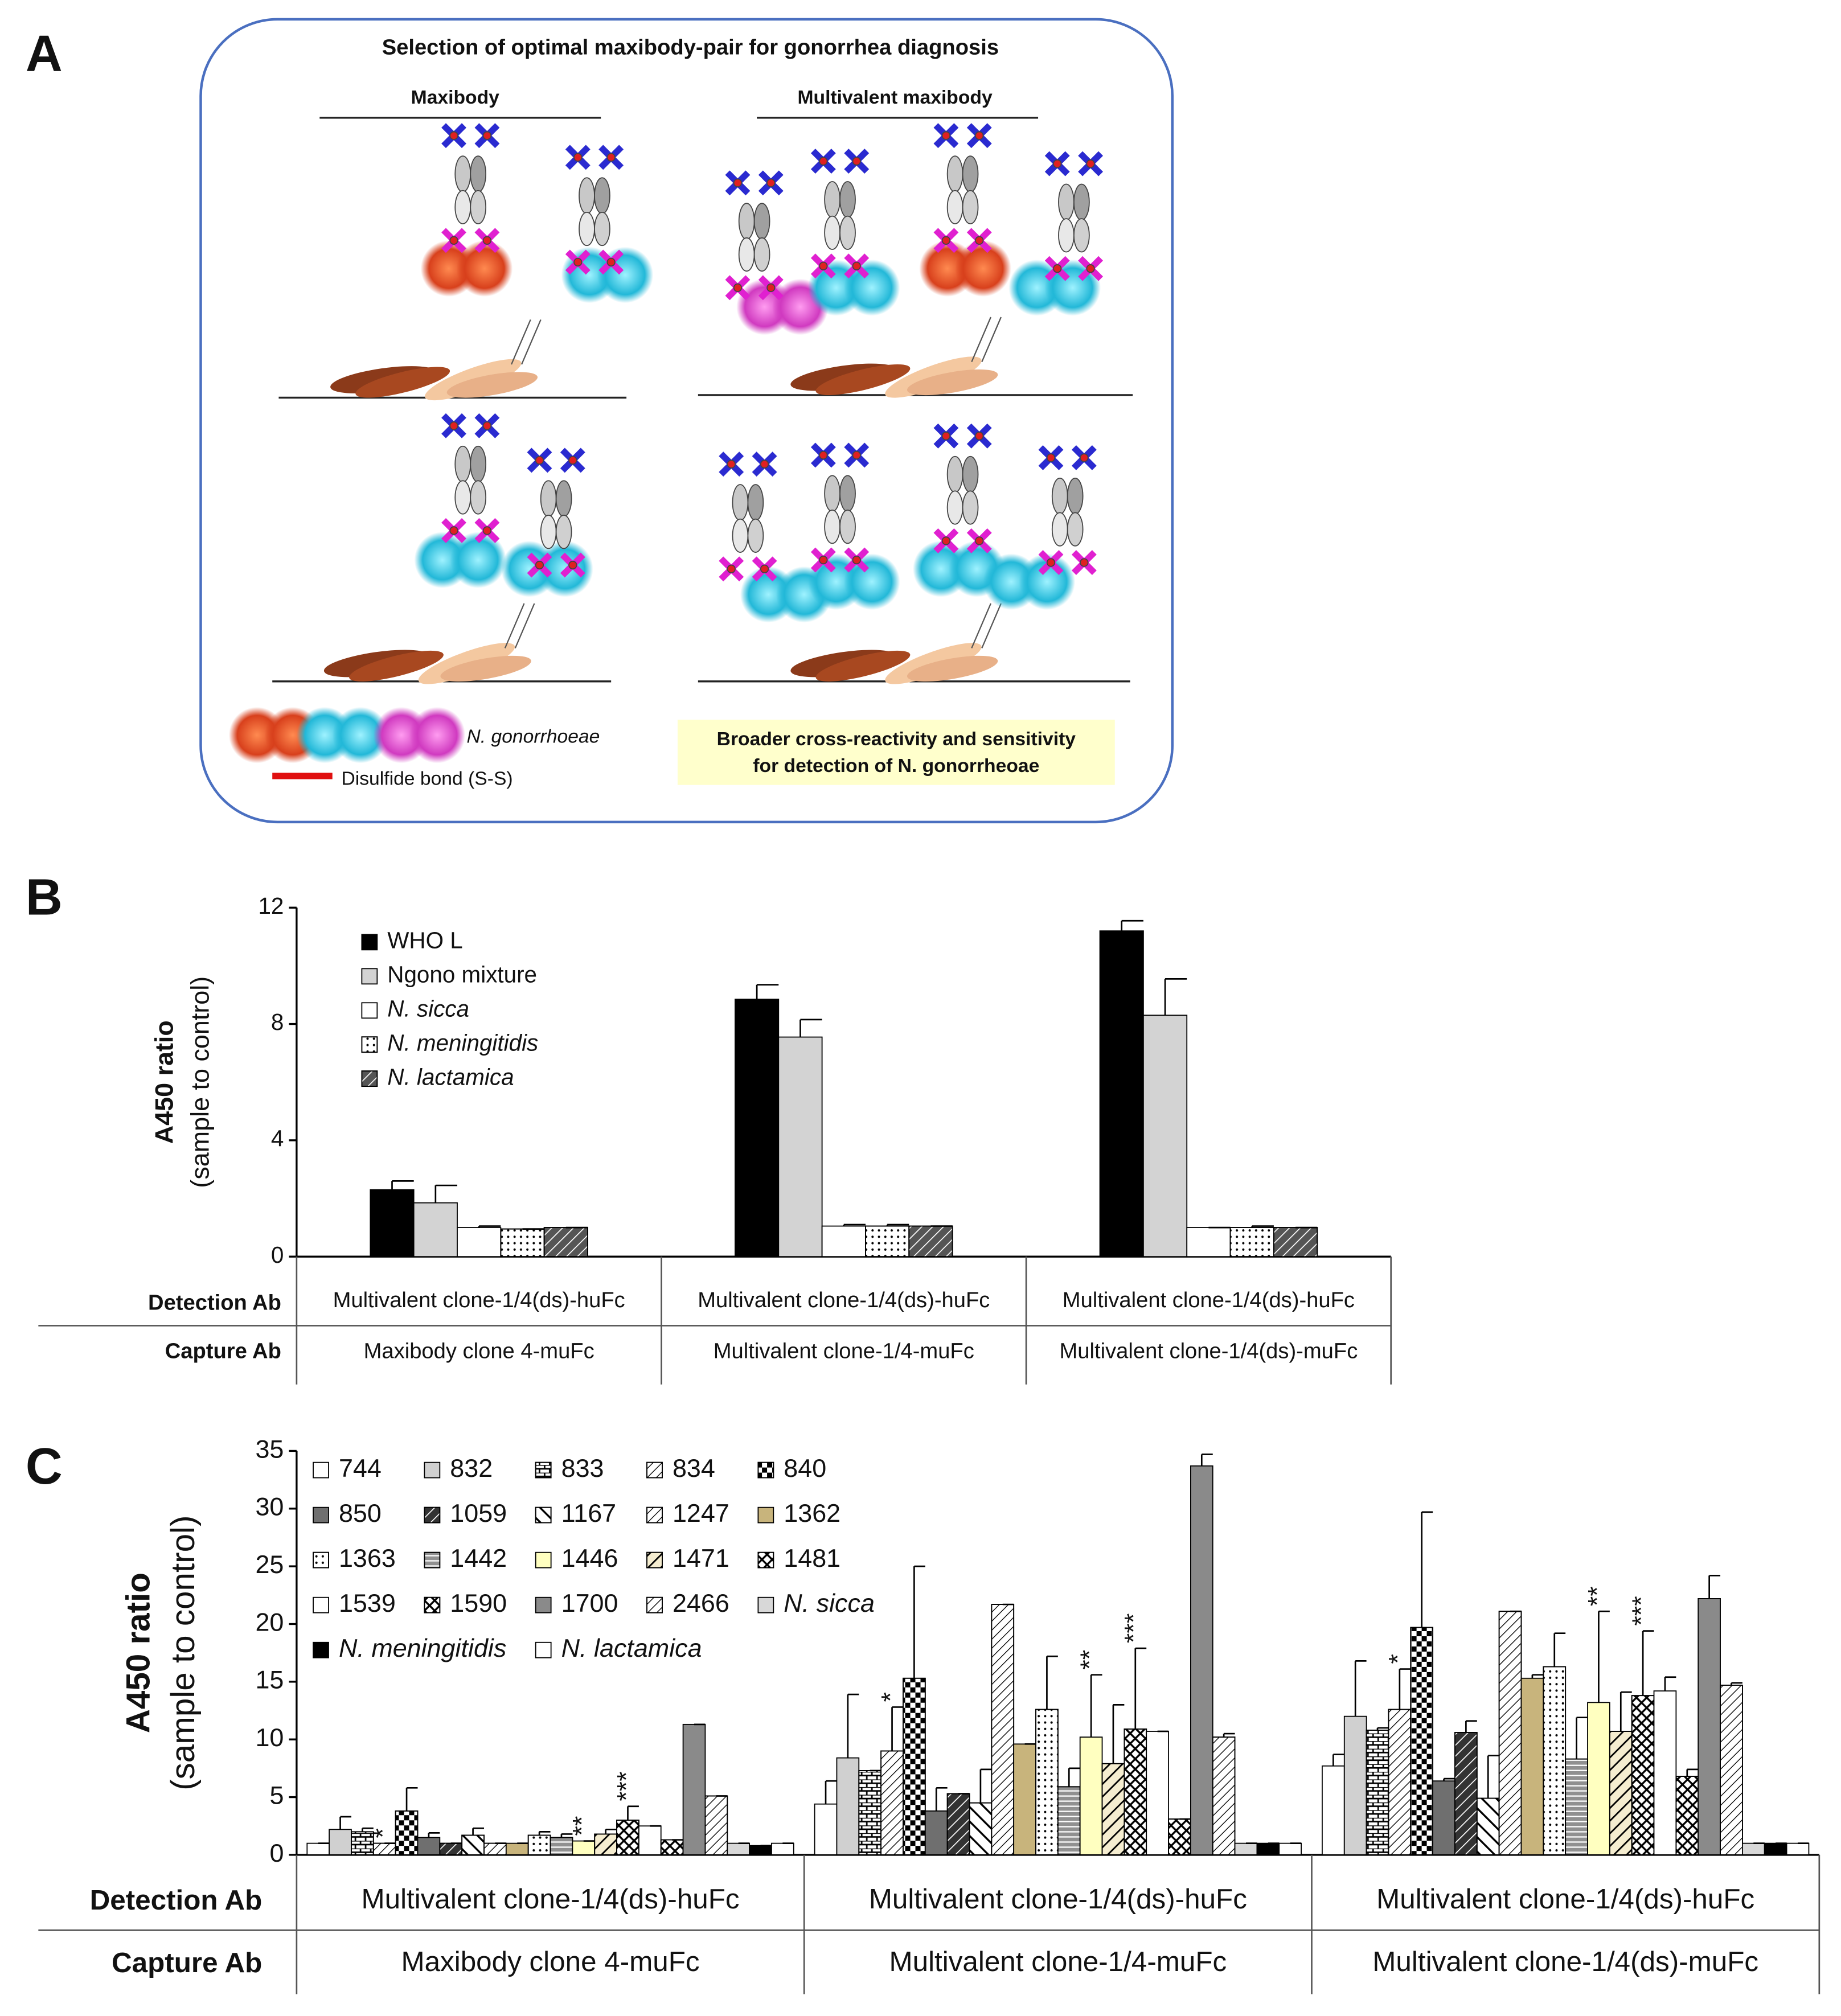 Image resolution: width=1841 pixels, height=2016 pixels. What do you see at coordinates (176, 1900) in the screenshot?
I see `row-label: Detection Ab` at bounding box center [176, 1900].